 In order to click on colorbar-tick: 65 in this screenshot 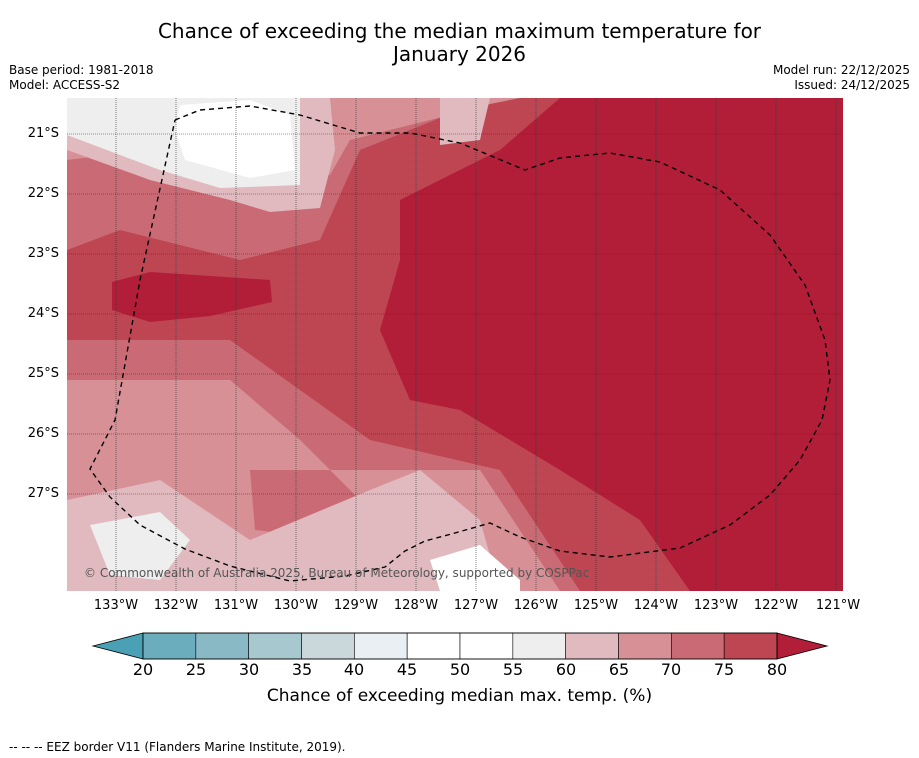, I will do `click(619, 669)`.